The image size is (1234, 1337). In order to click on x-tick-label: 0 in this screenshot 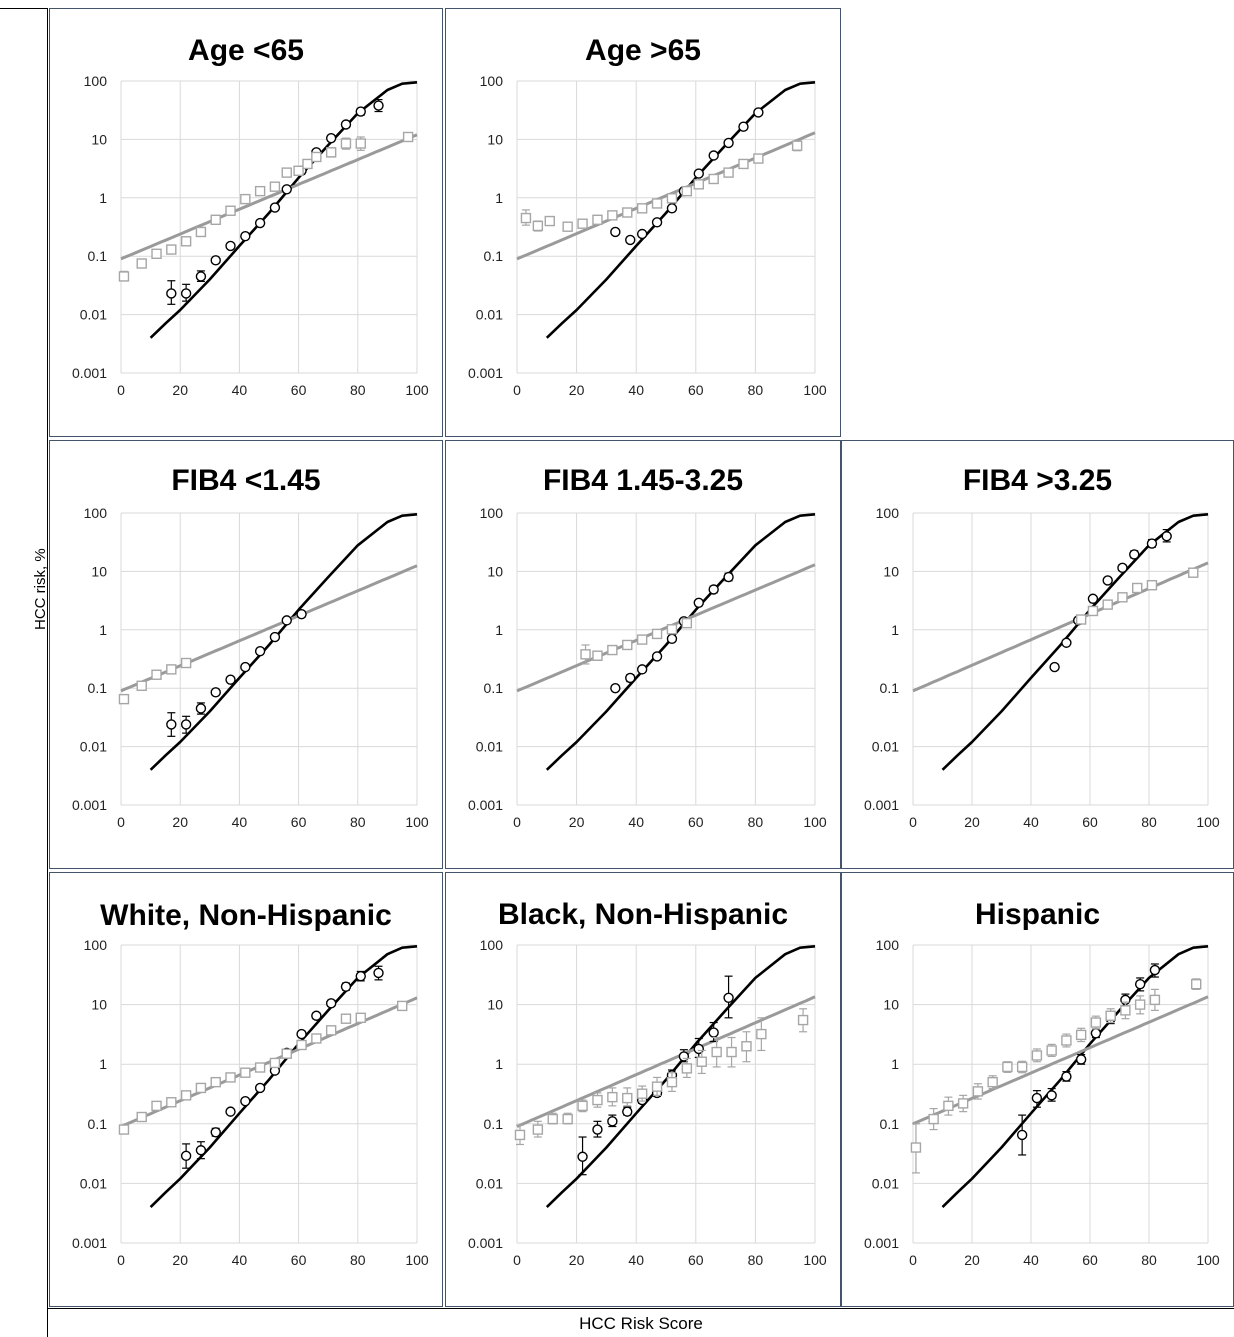, I will do `click(517, 1260)`.